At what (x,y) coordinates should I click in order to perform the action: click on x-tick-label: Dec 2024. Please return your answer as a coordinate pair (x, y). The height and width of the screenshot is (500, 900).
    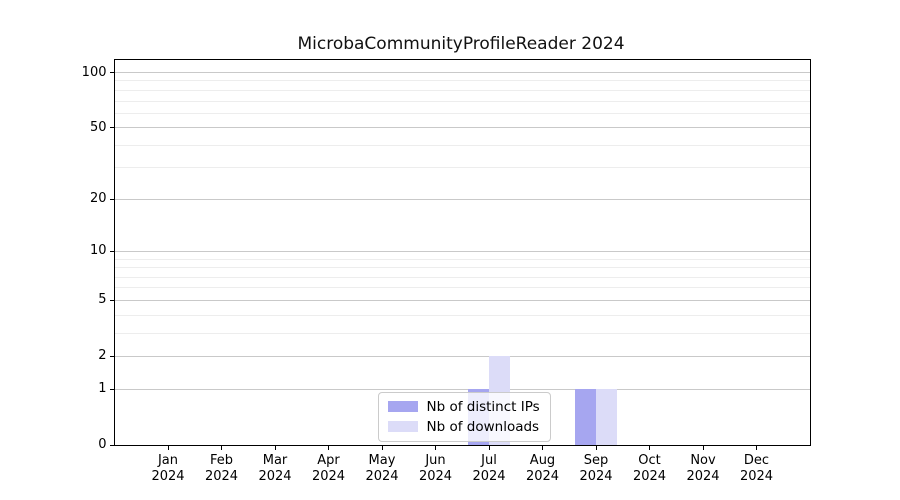
    Looking at the image, I should click on (756, 468).